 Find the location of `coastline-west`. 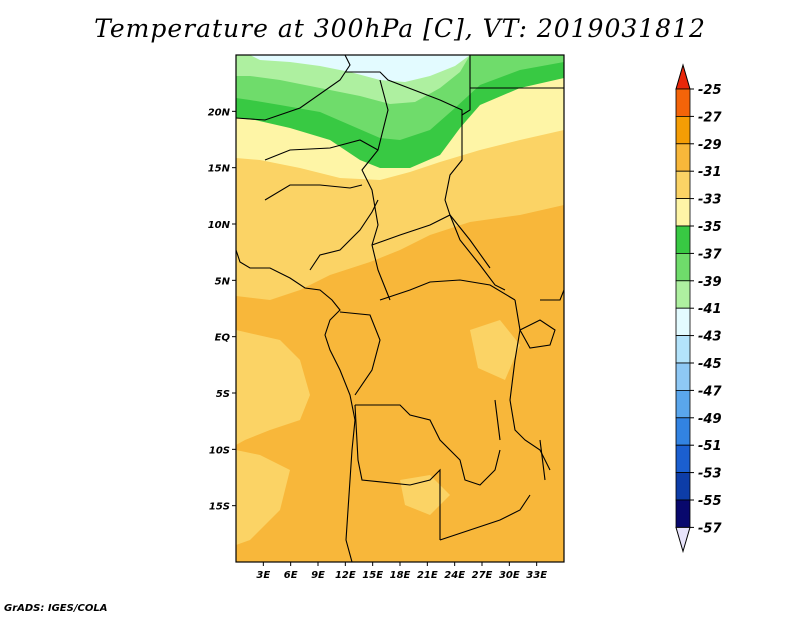

coastline-west is located at coordinates (296, 405).